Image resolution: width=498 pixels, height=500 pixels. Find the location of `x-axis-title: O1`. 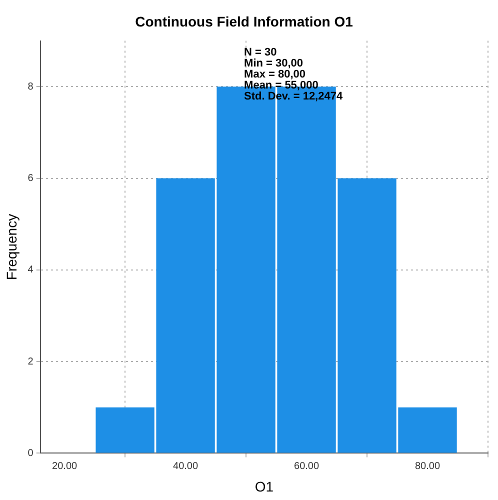

x-axis-title: O1 is located at coordinates (264, 486).